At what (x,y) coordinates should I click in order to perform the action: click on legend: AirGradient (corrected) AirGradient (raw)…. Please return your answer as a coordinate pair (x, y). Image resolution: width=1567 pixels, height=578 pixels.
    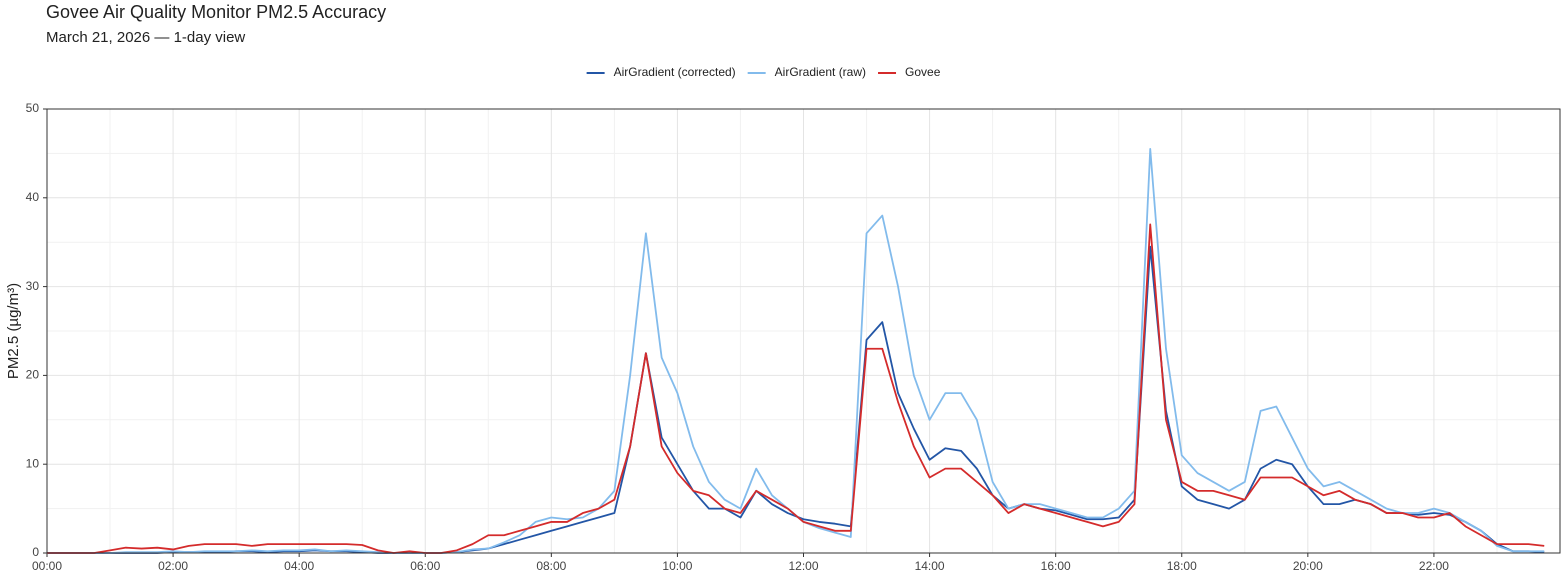
    Looking at the image, I should click on (763, 72).